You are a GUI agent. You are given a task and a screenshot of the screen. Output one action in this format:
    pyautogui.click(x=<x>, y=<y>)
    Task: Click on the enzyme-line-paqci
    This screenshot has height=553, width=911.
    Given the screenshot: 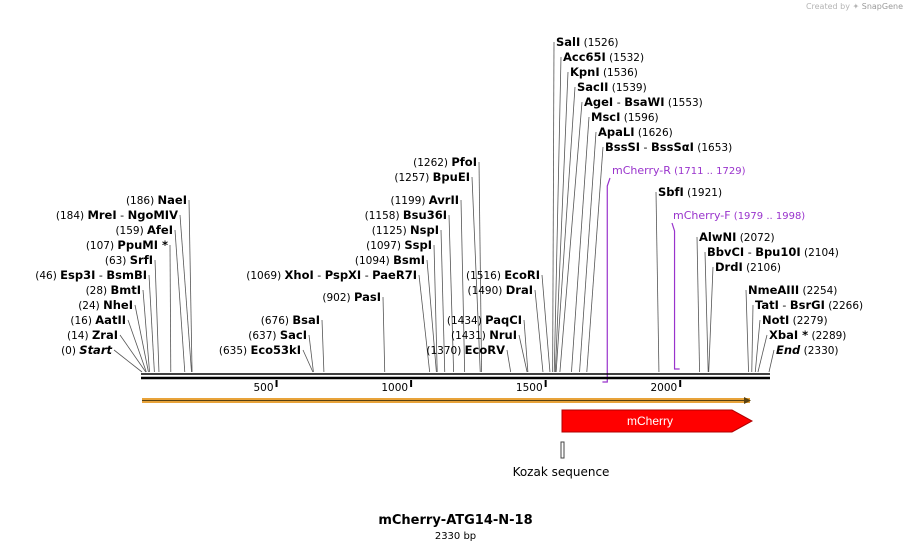 What is the action you would take?
    pyautogui.click(x=526, y=346)
    